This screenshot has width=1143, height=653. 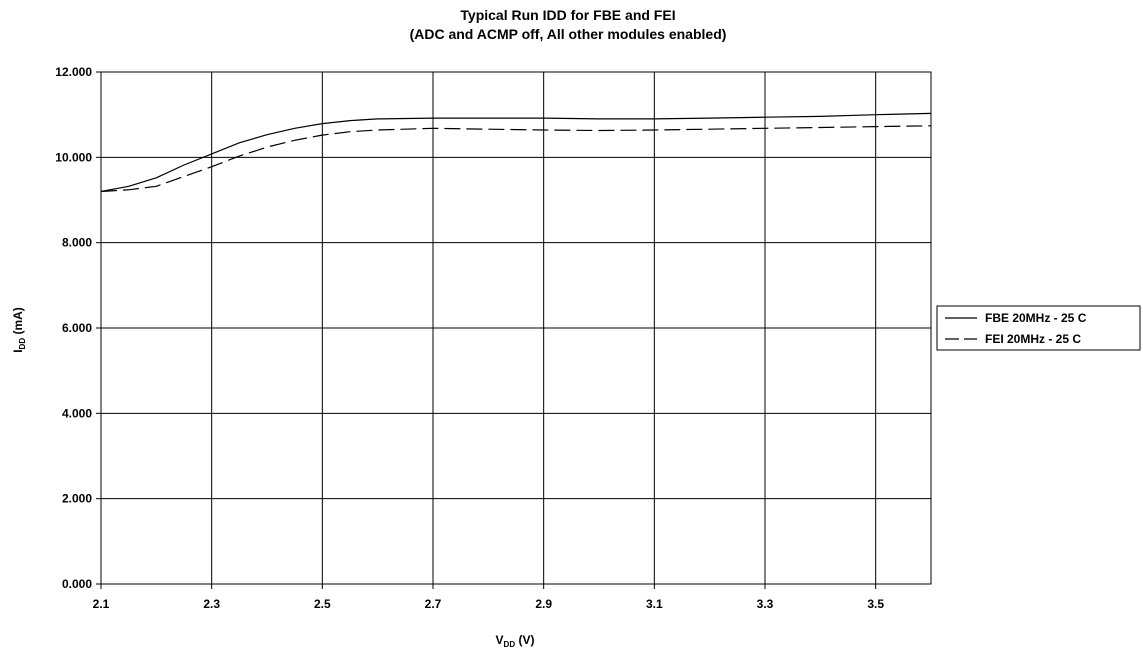 I want to click on x-axis-label: VDD (V), so click(x=515, y=641).